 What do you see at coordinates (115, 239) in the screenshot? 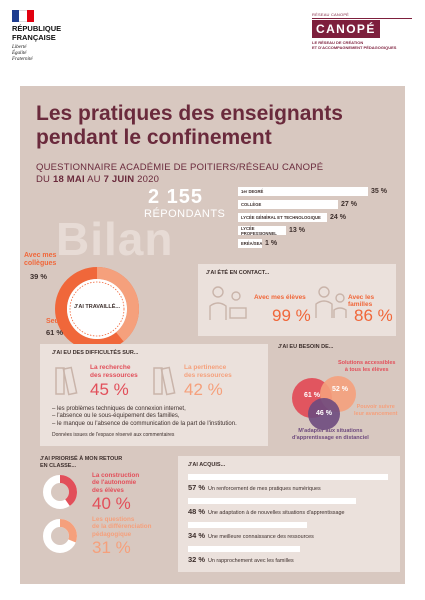
I see `bilan-watermark: Bilan` at bounding box center [115, 239].